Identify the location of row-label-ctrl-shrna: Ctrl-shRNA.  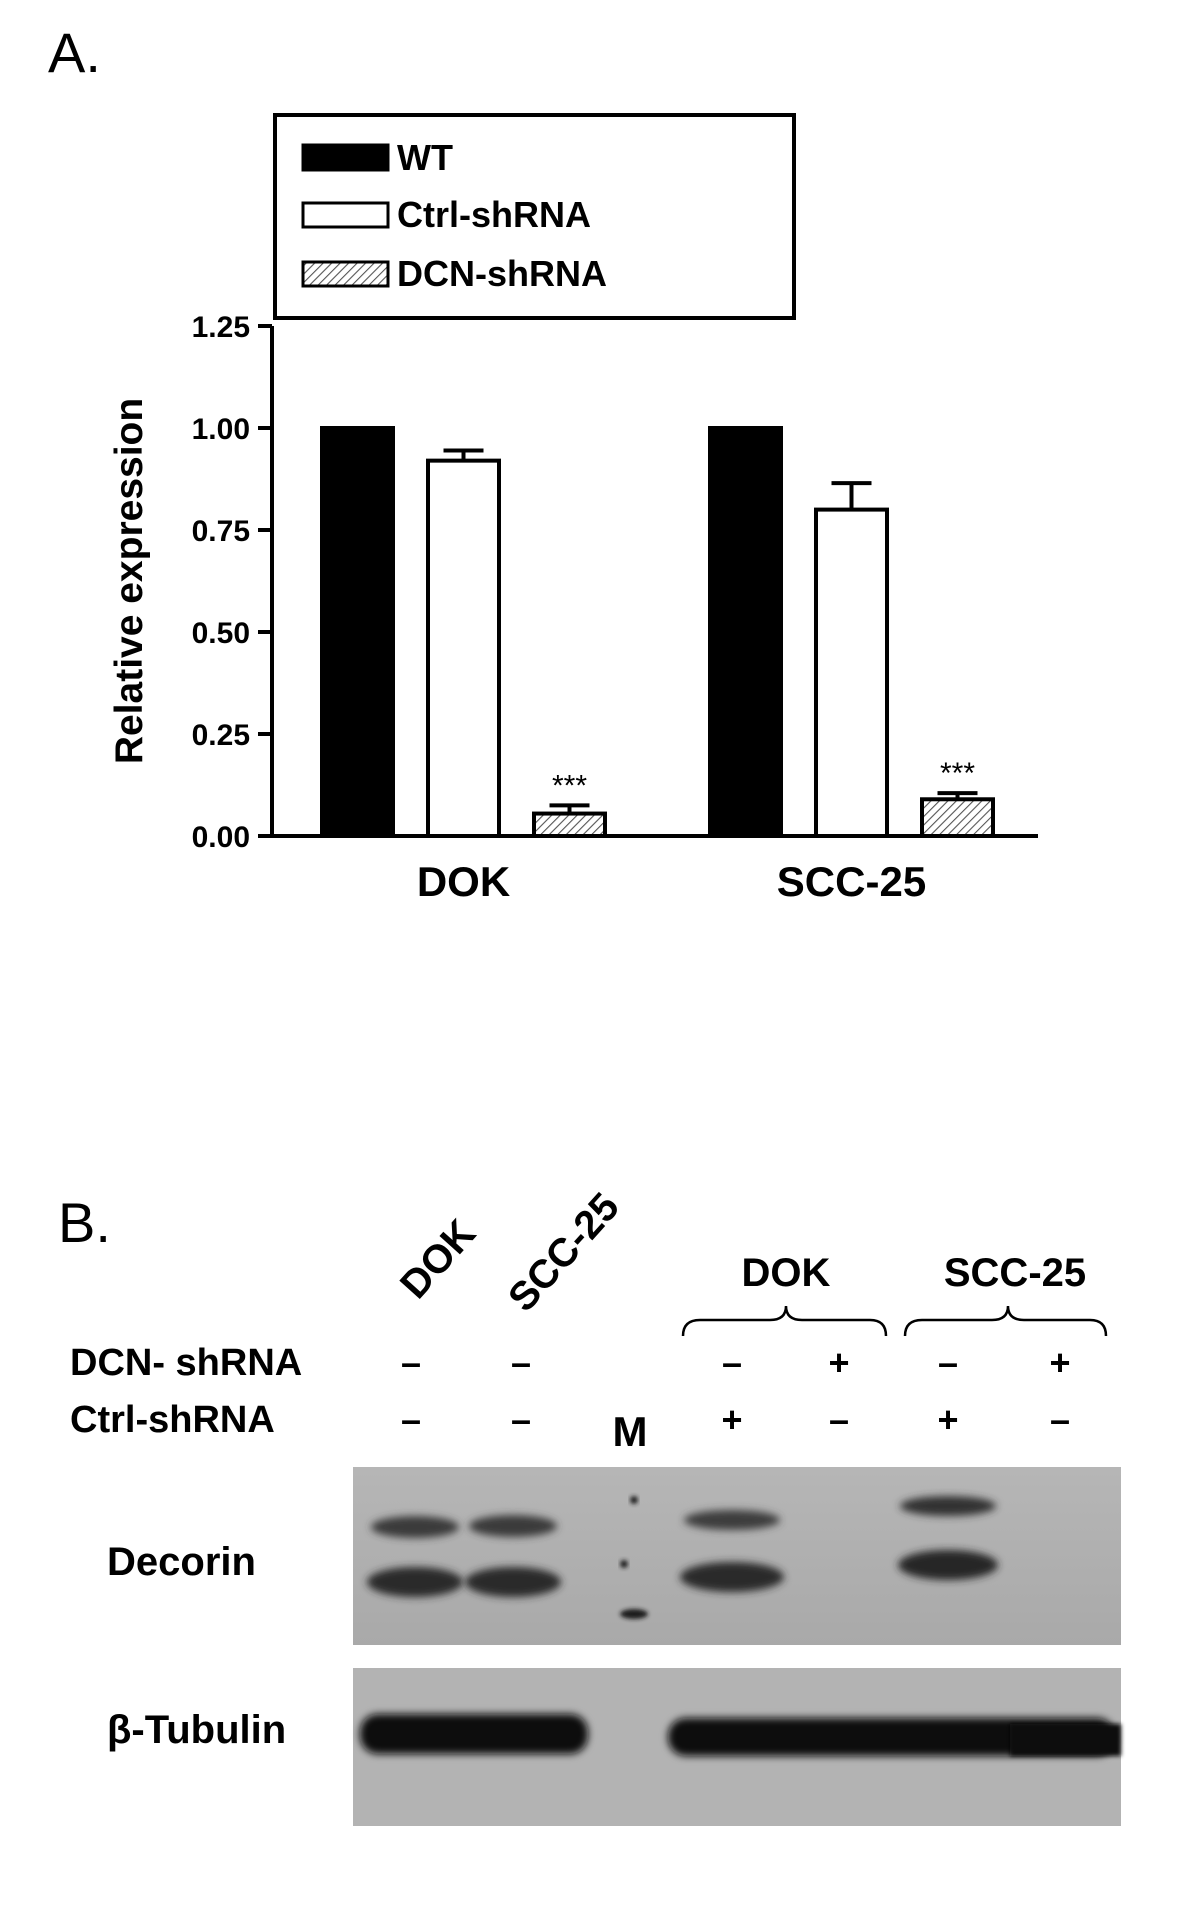
(172, 1420).